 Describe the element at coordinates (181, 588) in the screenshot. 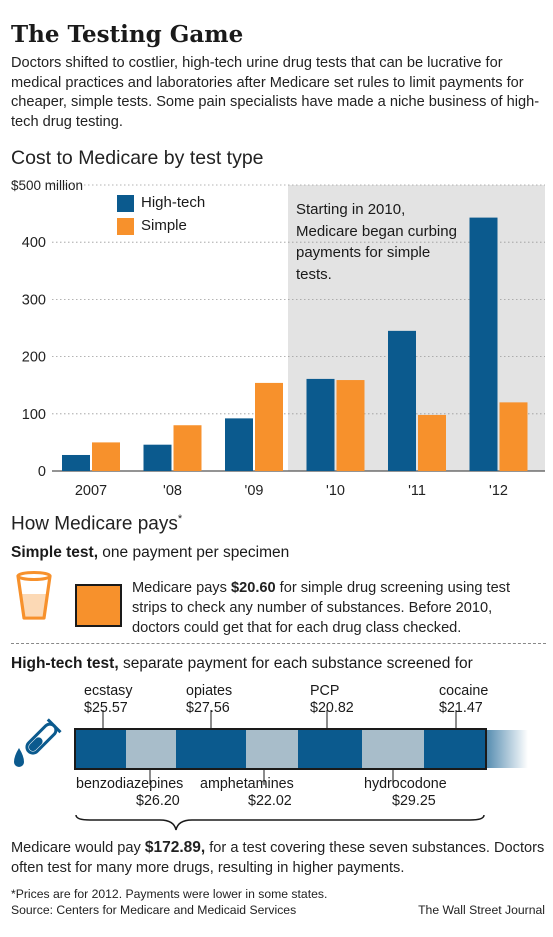

I see `simple-desc-pre: Medicare pays` at that location.